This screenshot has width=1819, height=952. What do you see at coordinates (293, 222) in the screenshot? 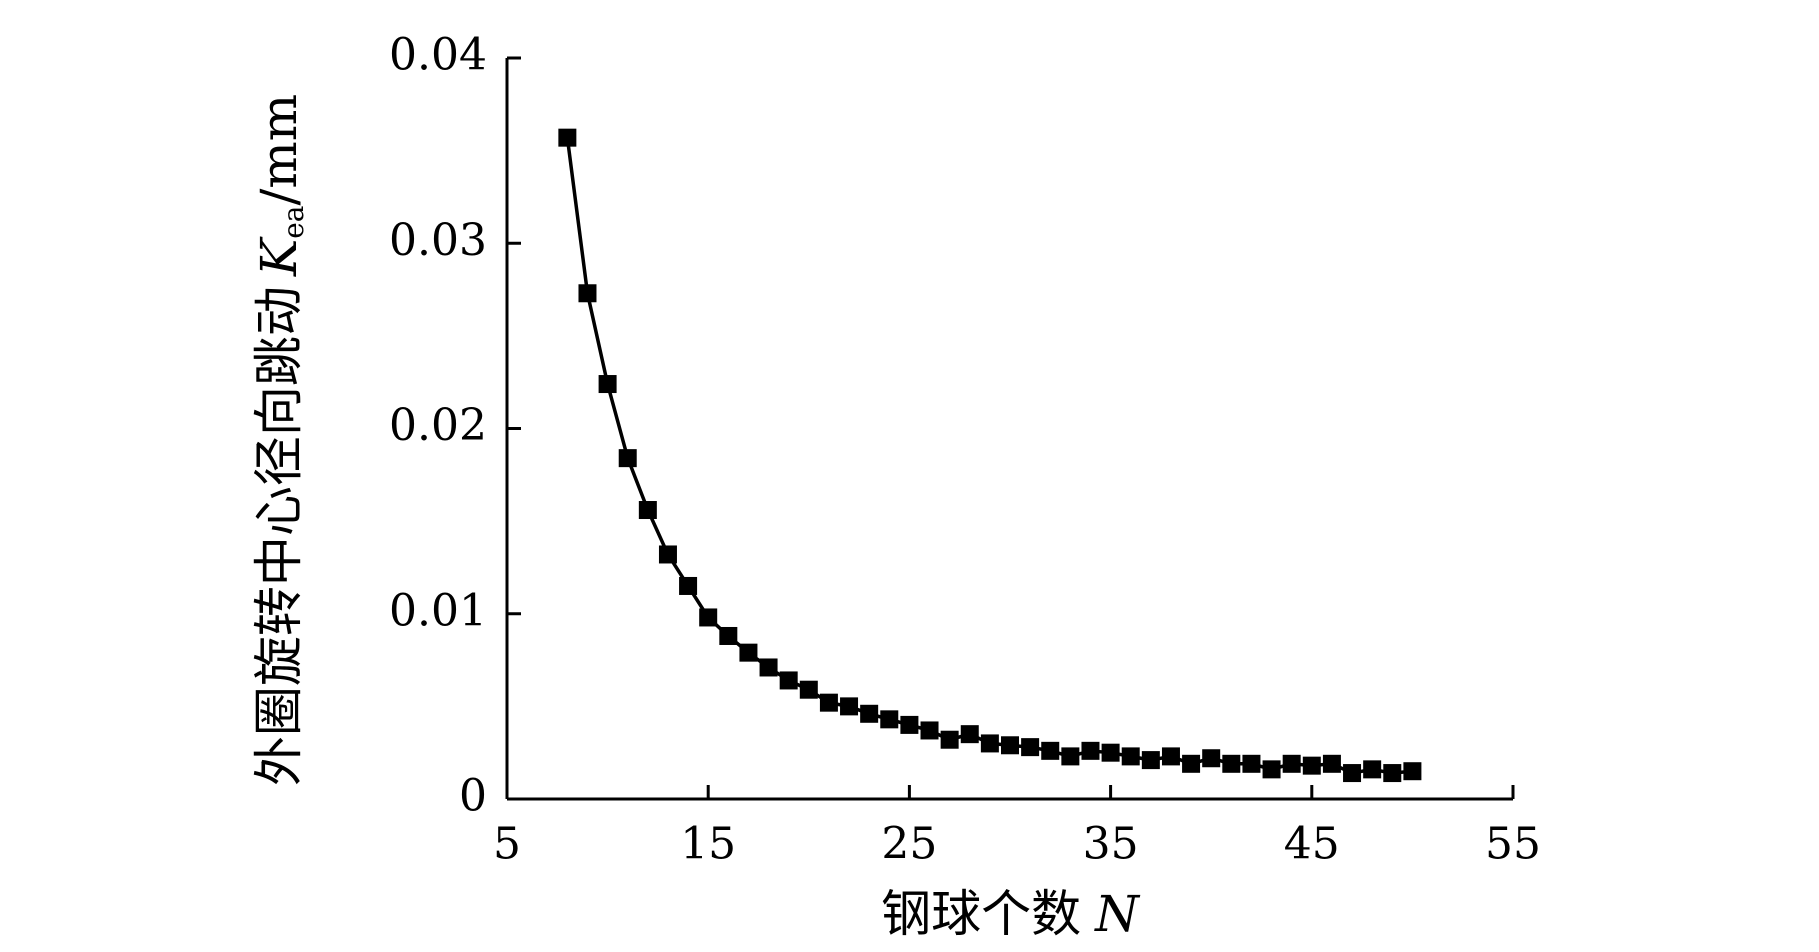
I see `y-label-subscript: ea` at bounding box center [293, 222].